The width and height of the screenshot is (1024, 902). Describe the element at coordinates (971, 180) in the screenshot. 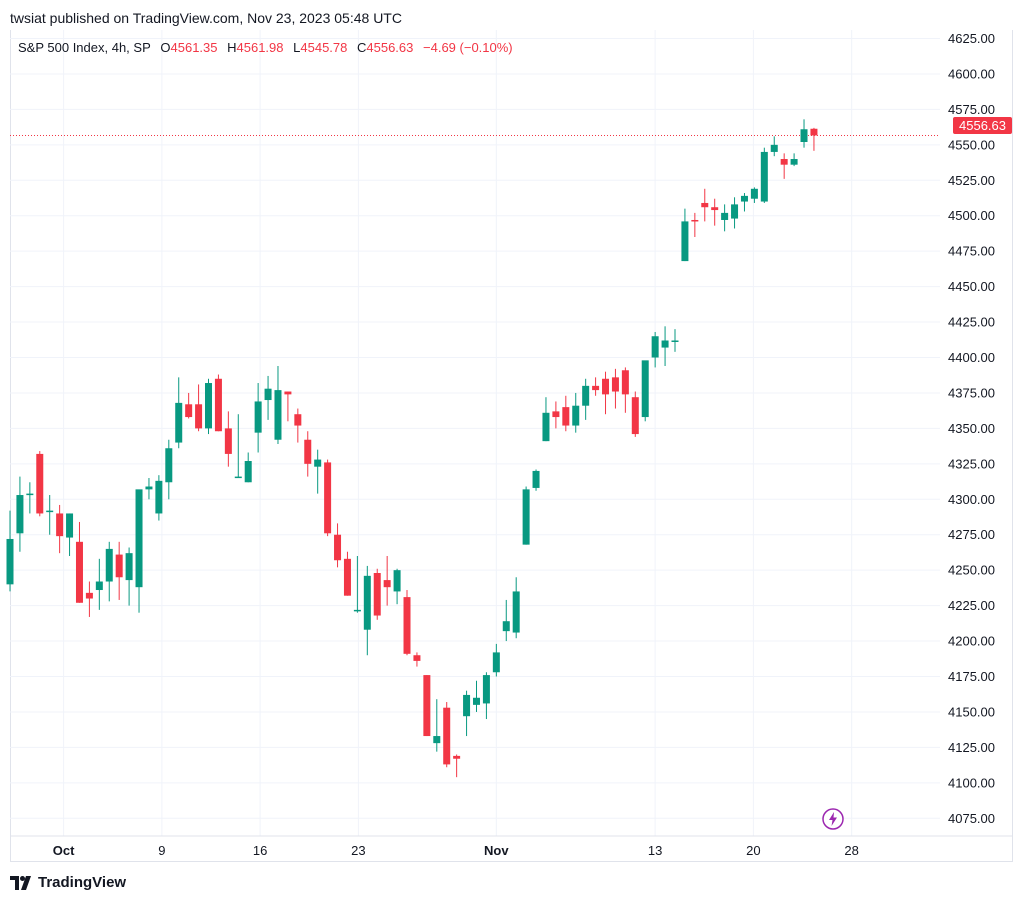

I see `y-tick-label: 4525.00` at that location.